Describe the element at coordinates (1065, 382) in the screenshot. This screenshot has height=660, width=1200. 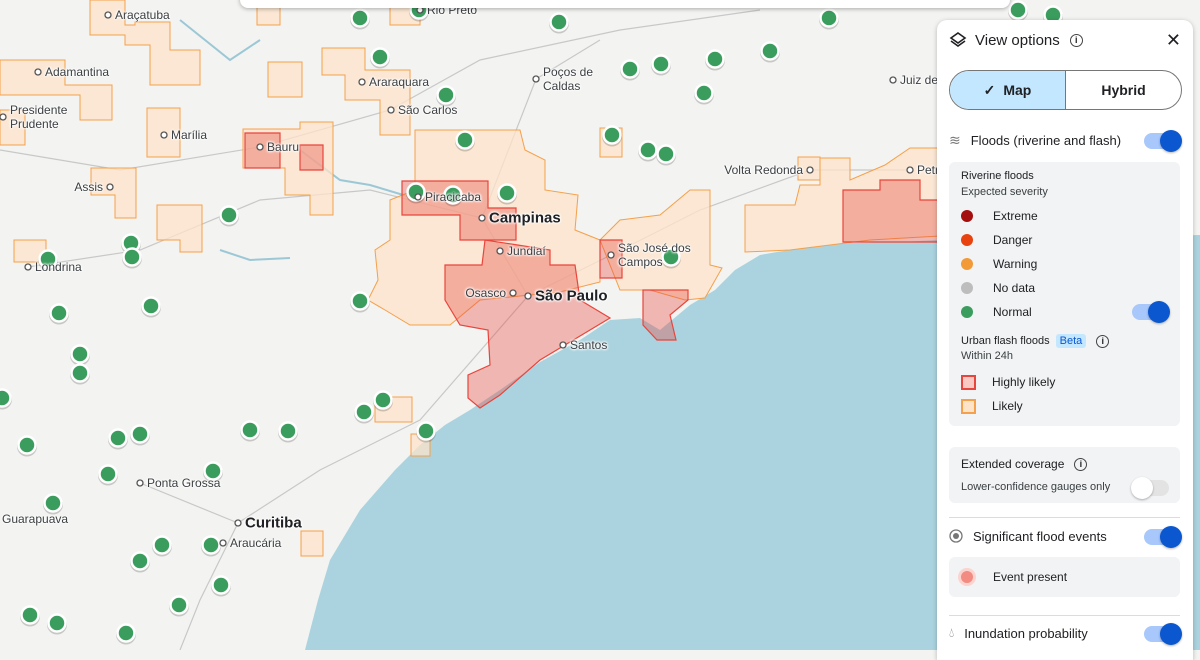
I see `legend-item: Highly likely` at that location.